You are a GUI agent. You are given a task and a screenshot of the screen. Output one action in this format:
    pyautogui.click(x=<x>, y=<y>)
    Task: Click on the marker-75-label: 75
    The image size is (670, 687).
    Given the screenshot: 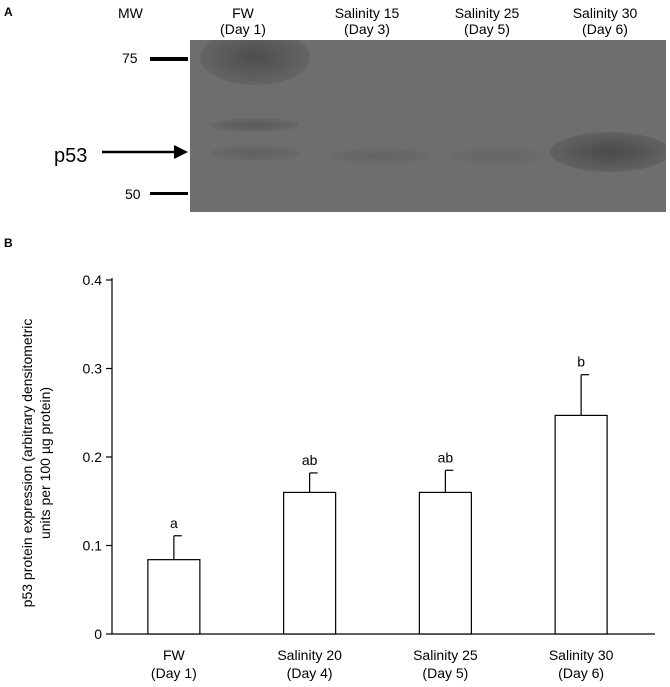 What is the action you would take?
    pyautogui.click(x=130, y=58)
    